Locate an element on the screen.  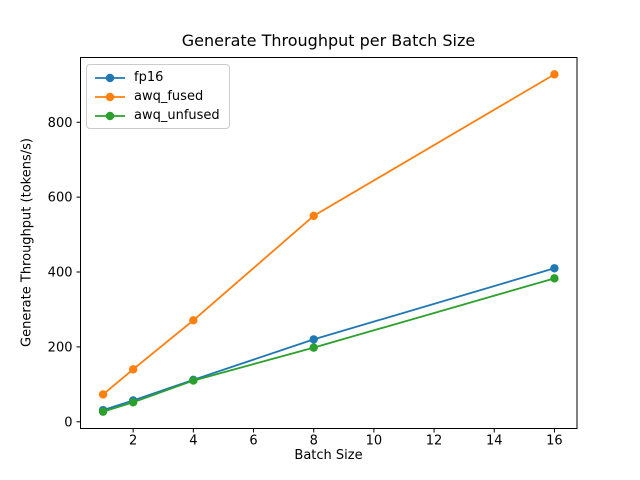
legend-item-awq_fused: awq_fused is located at coordinates (157, 96).